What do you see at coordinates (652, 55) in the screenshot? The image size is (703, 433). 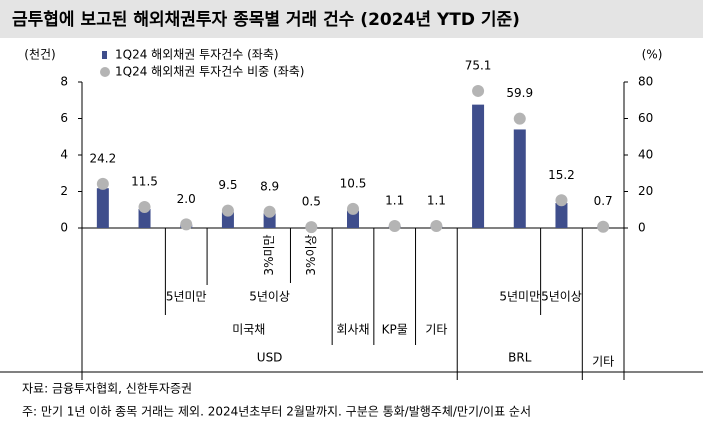 I see `y2-axis-label: (%)` at bounding box center [652, 55].